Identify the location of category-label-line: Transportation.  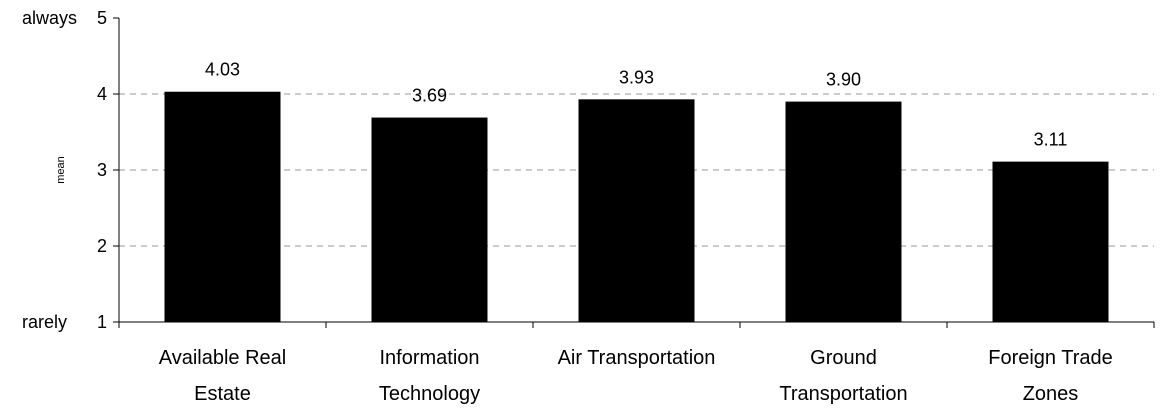
(843, 394).